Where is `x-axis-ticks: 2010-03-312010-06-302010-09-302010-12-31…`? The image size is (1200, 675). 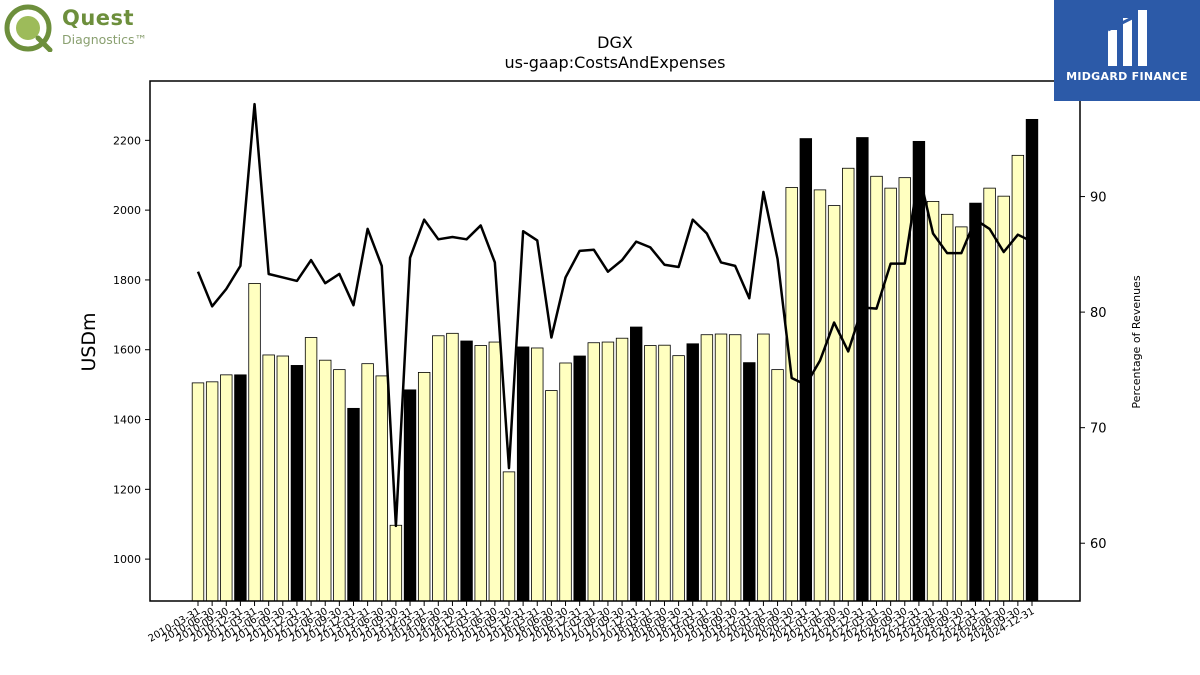 x-axis-ticks: 2010-03-312010-06-302010-09-302010-12-31… is located at coordinates (592, 623).